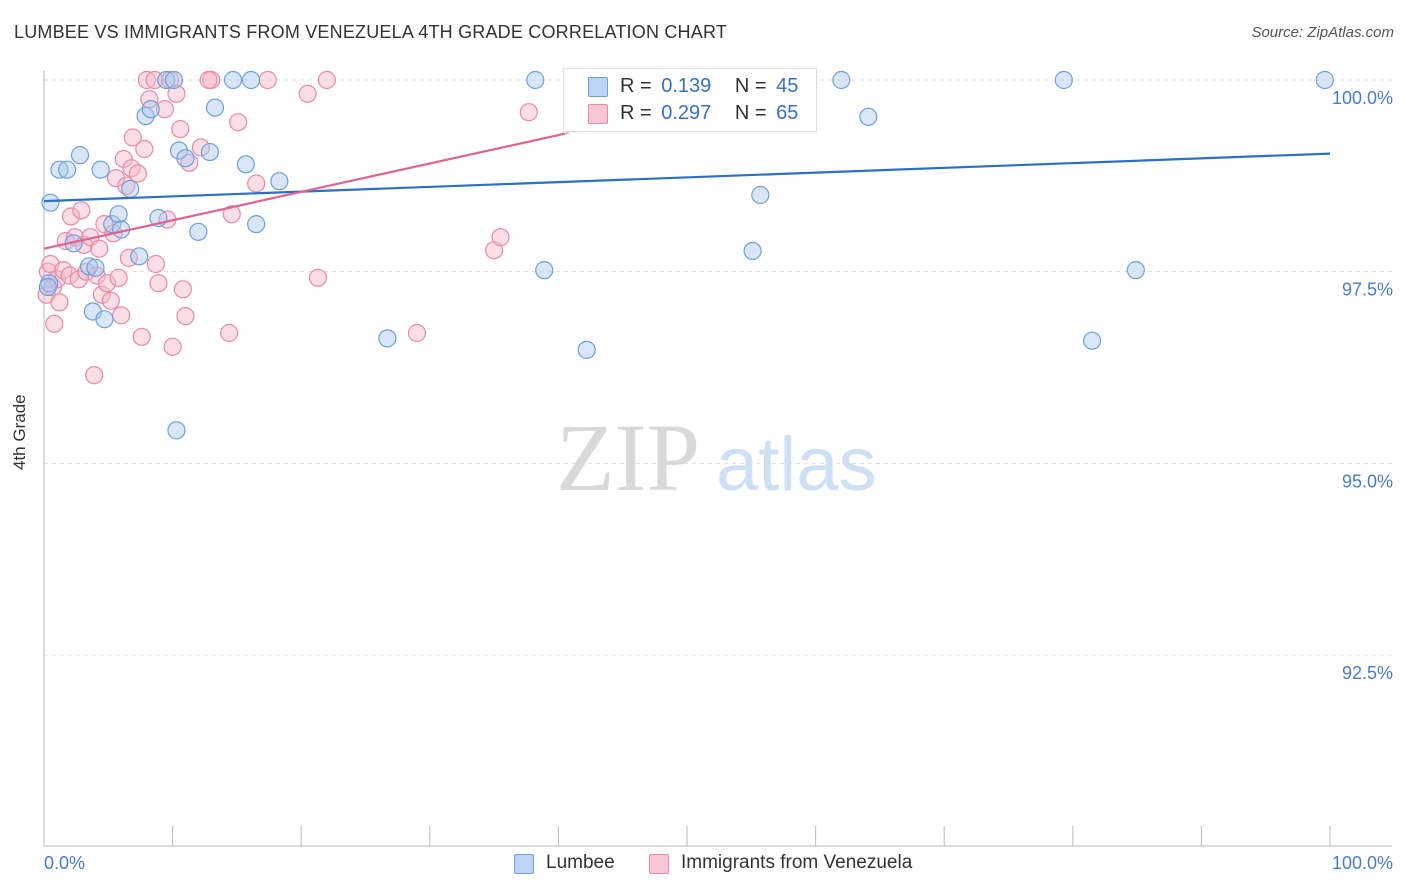 Image resolution: width=1406 pixels, height=892 pixels. Describe the element at coordinates (796, 464) in the screenshot. I see `watermark-atlas: atlas` at that location.